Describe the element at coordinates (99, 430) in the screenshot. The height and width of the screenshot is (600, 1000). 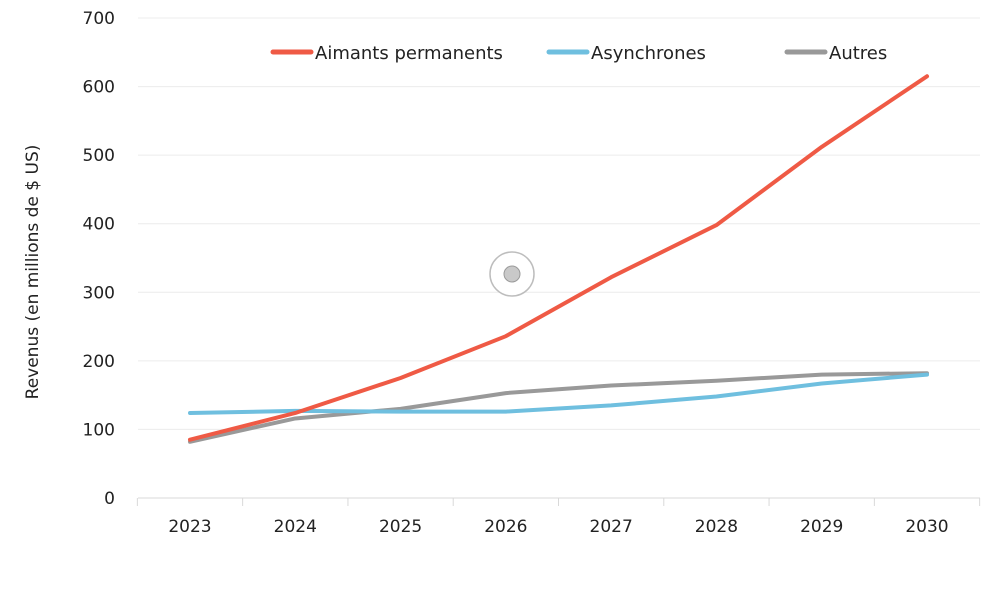
I see `y-tick-label: 100` at that location.